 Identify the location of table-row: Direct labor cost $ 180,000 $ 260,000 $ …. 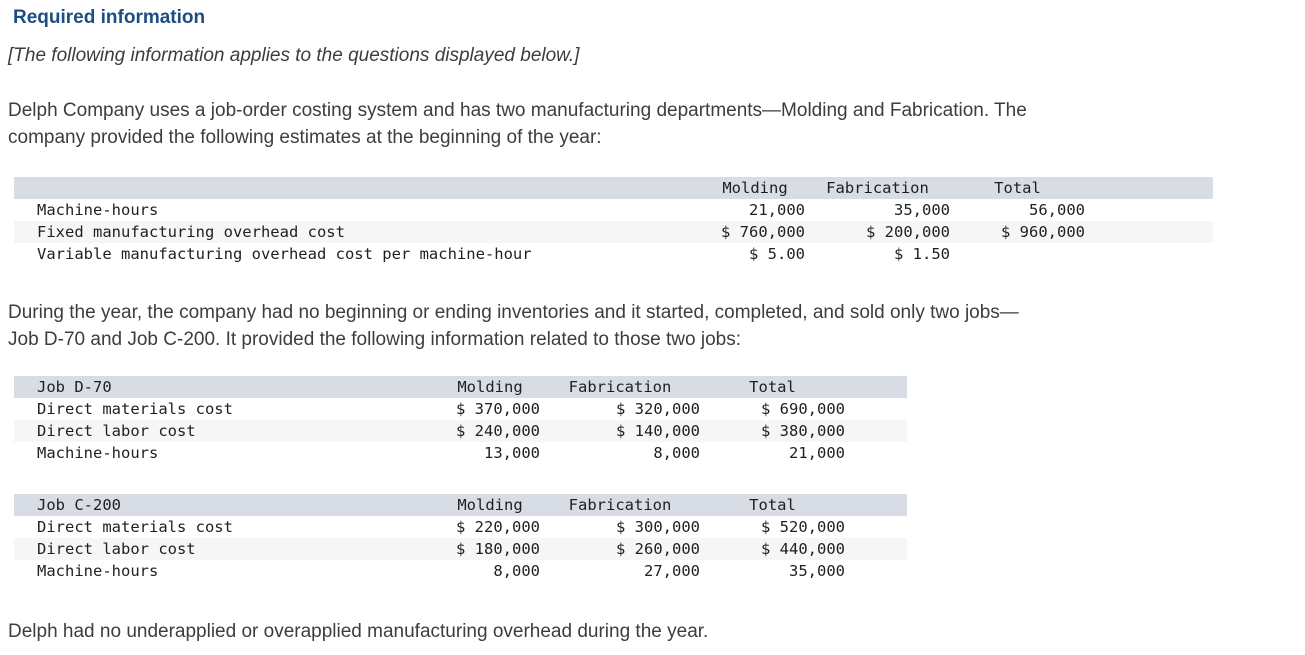
(460, 549).